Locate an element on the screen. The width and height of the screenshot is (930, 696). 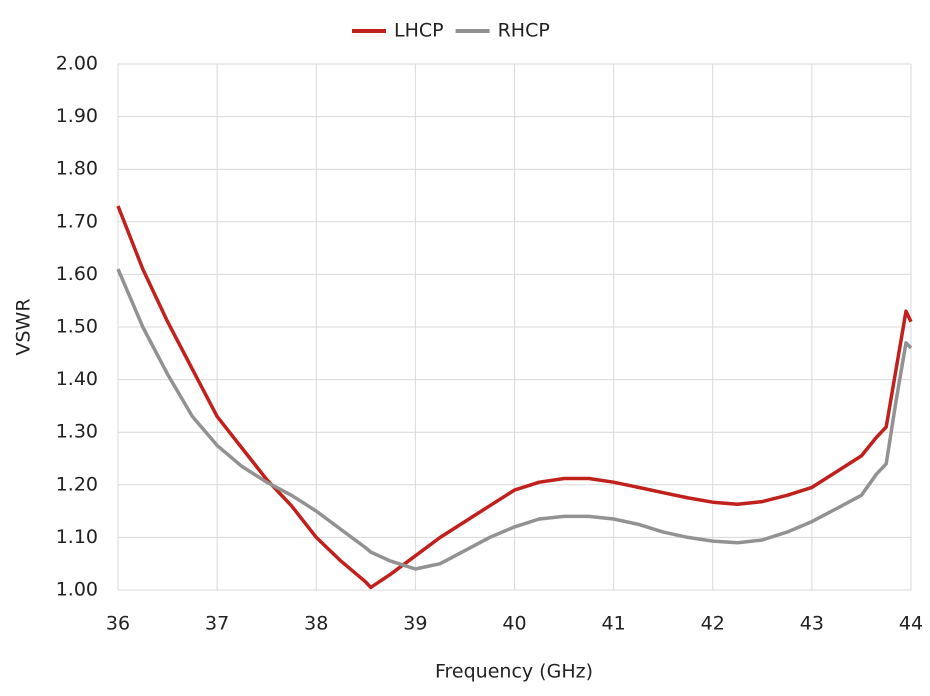
x-tick-label: 39 is located at coordinates (415, 624).